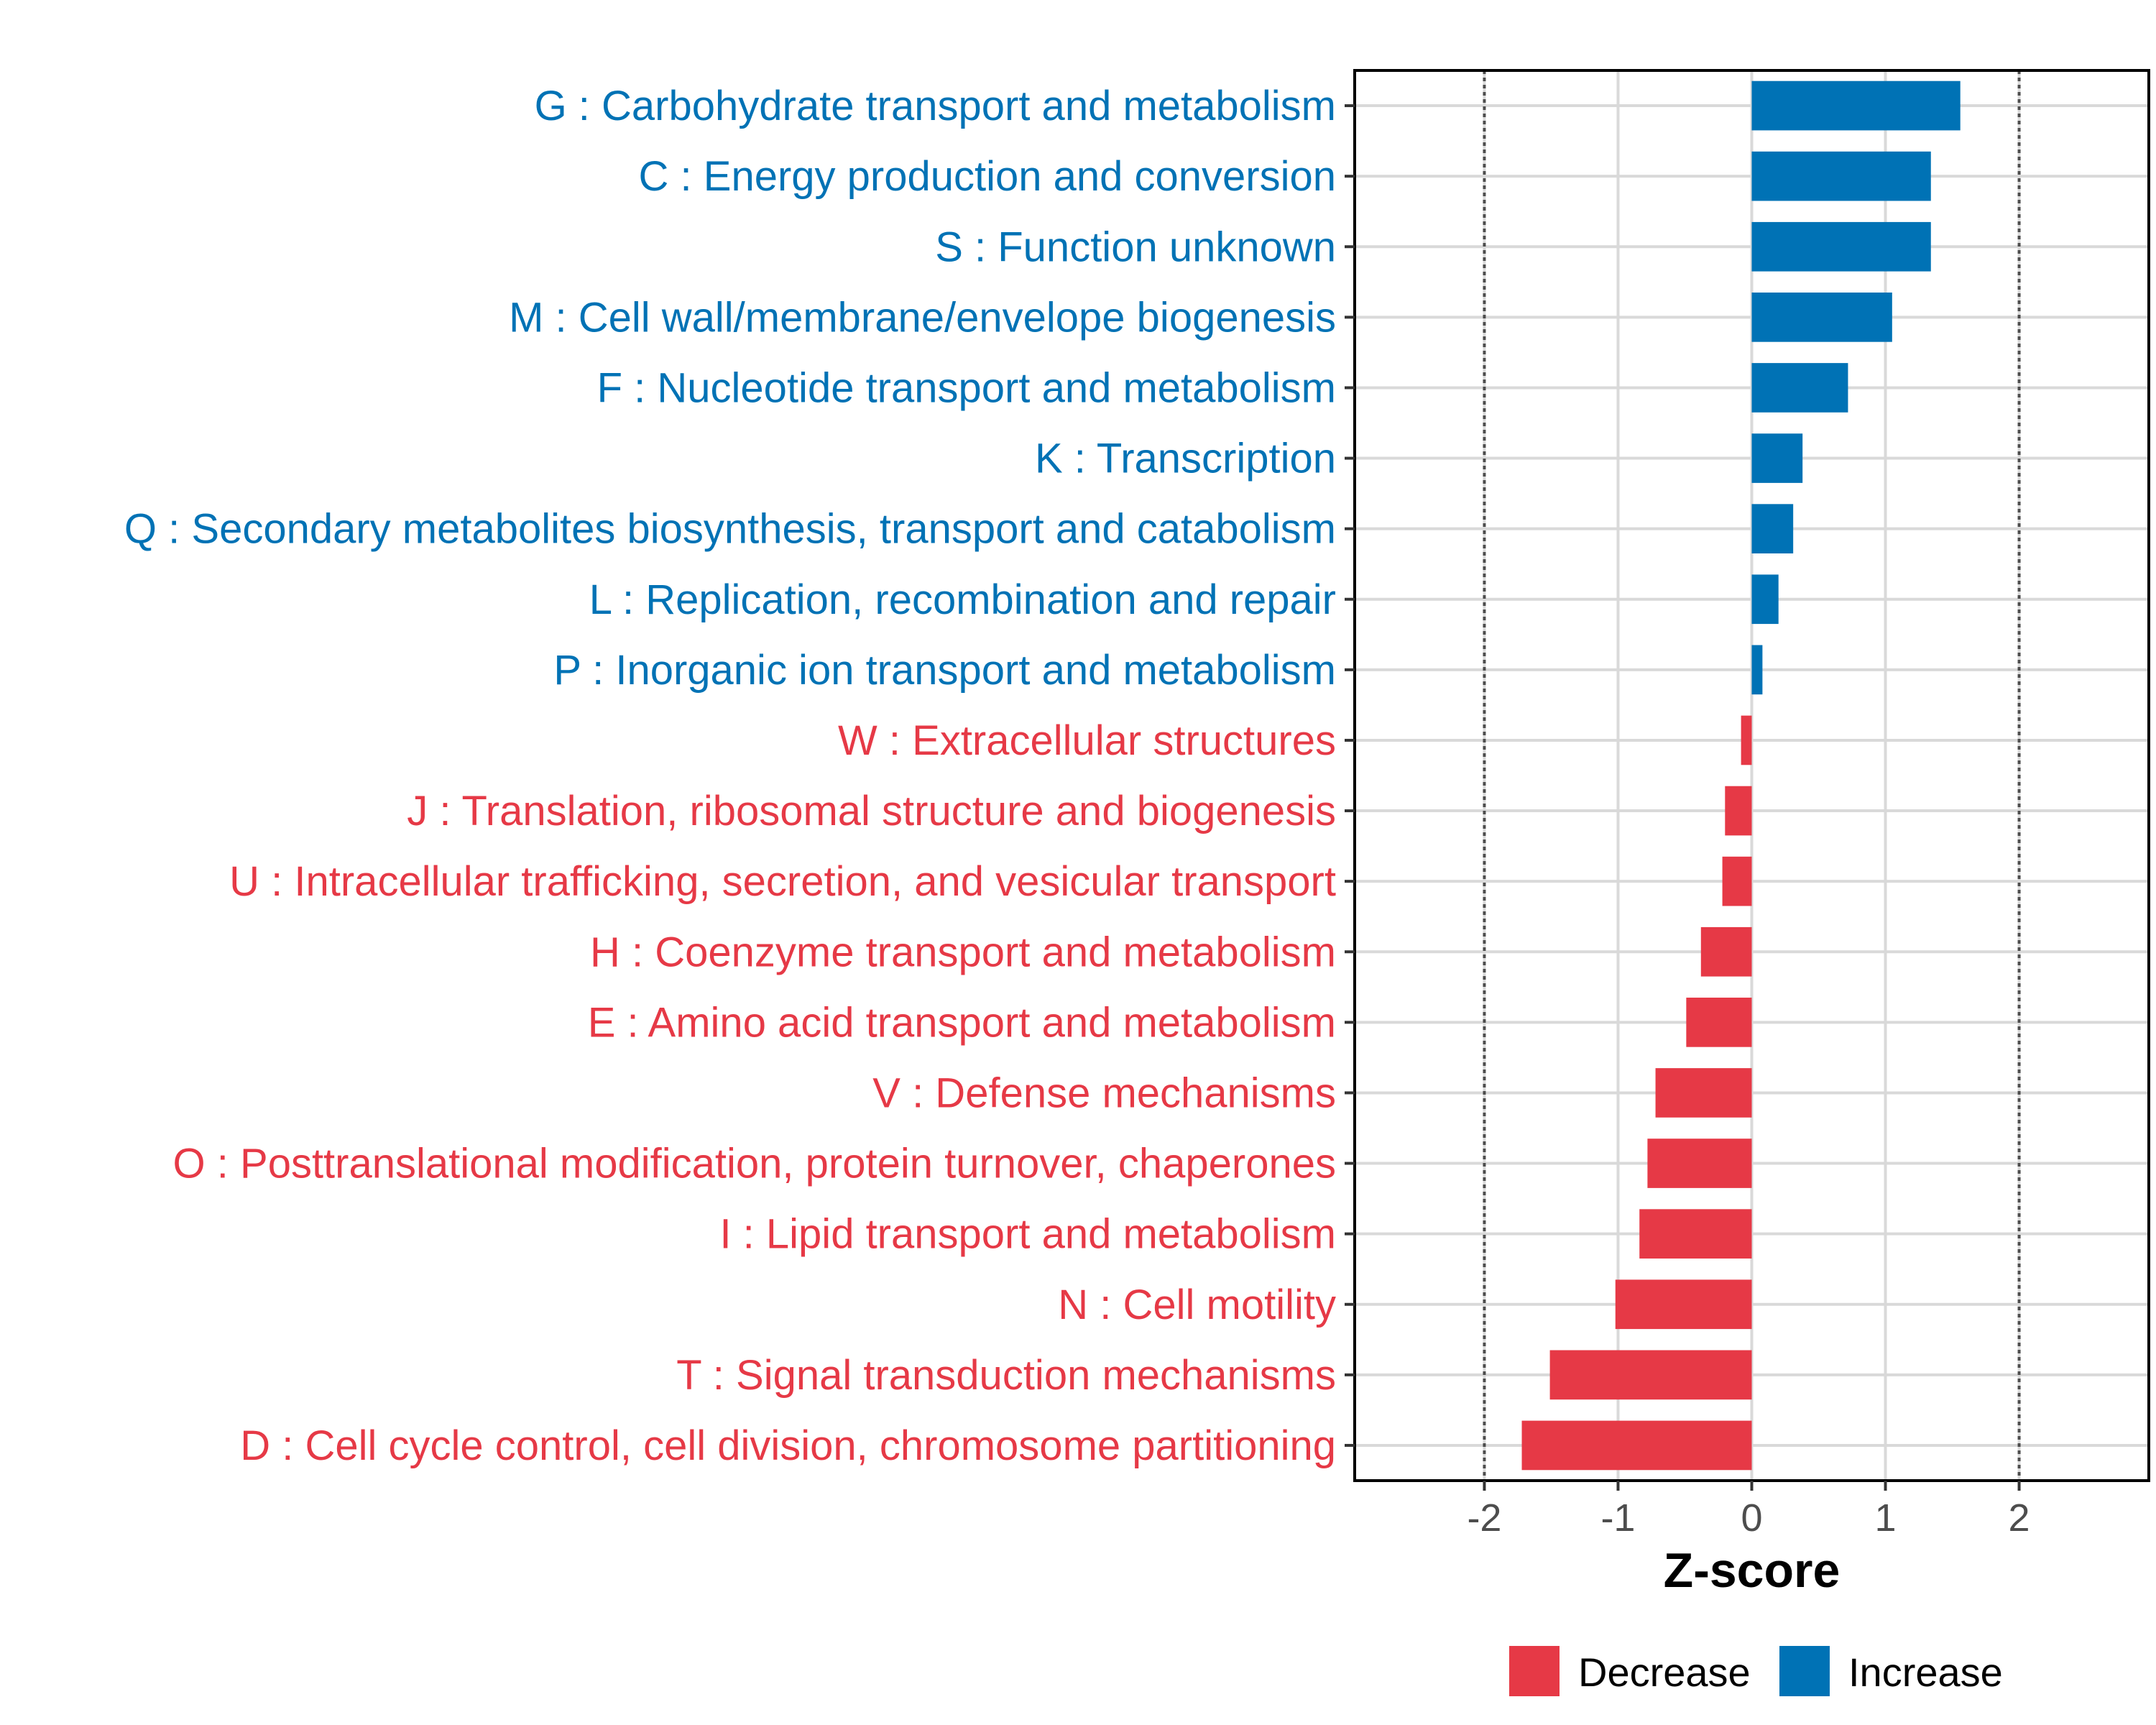  What do you see at coordinates (1925, 1672) in the screenshot?
I see `legend-label: Increase` at bounding box center [1925, 1672].